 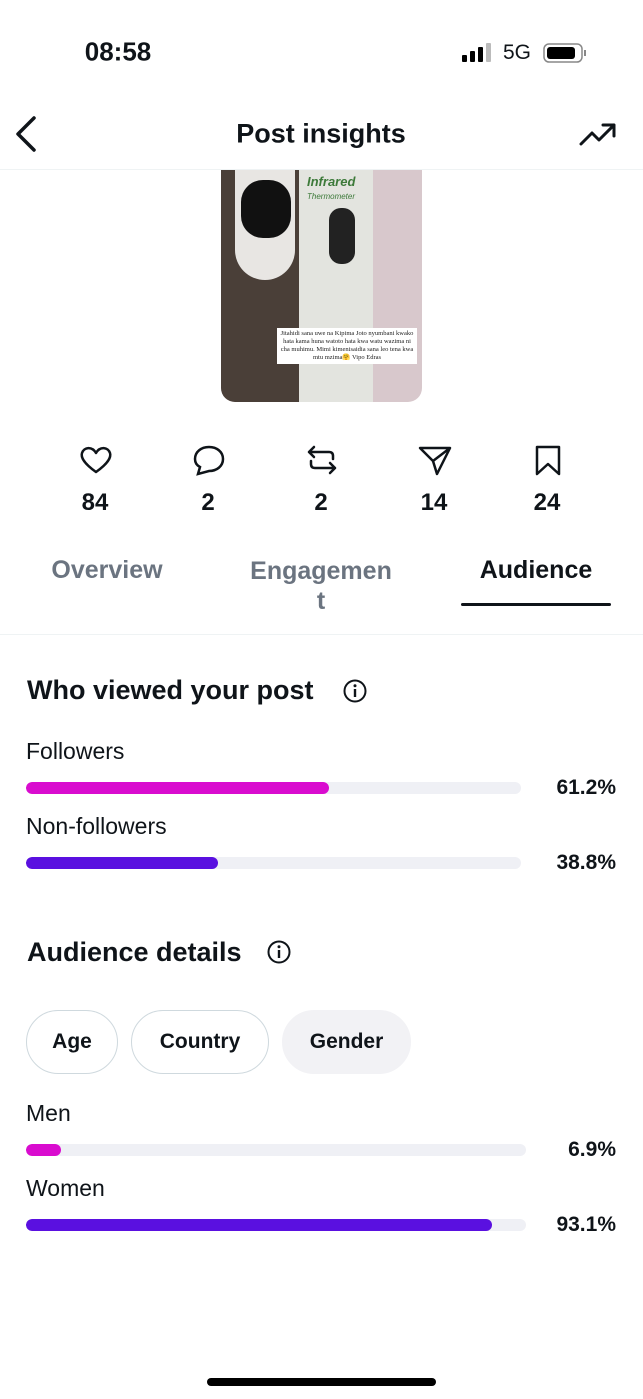 What do you see at coordinates (65, 1188) in the screenshot?
I see `row-label: Women` at bounding box center [65, 1188].